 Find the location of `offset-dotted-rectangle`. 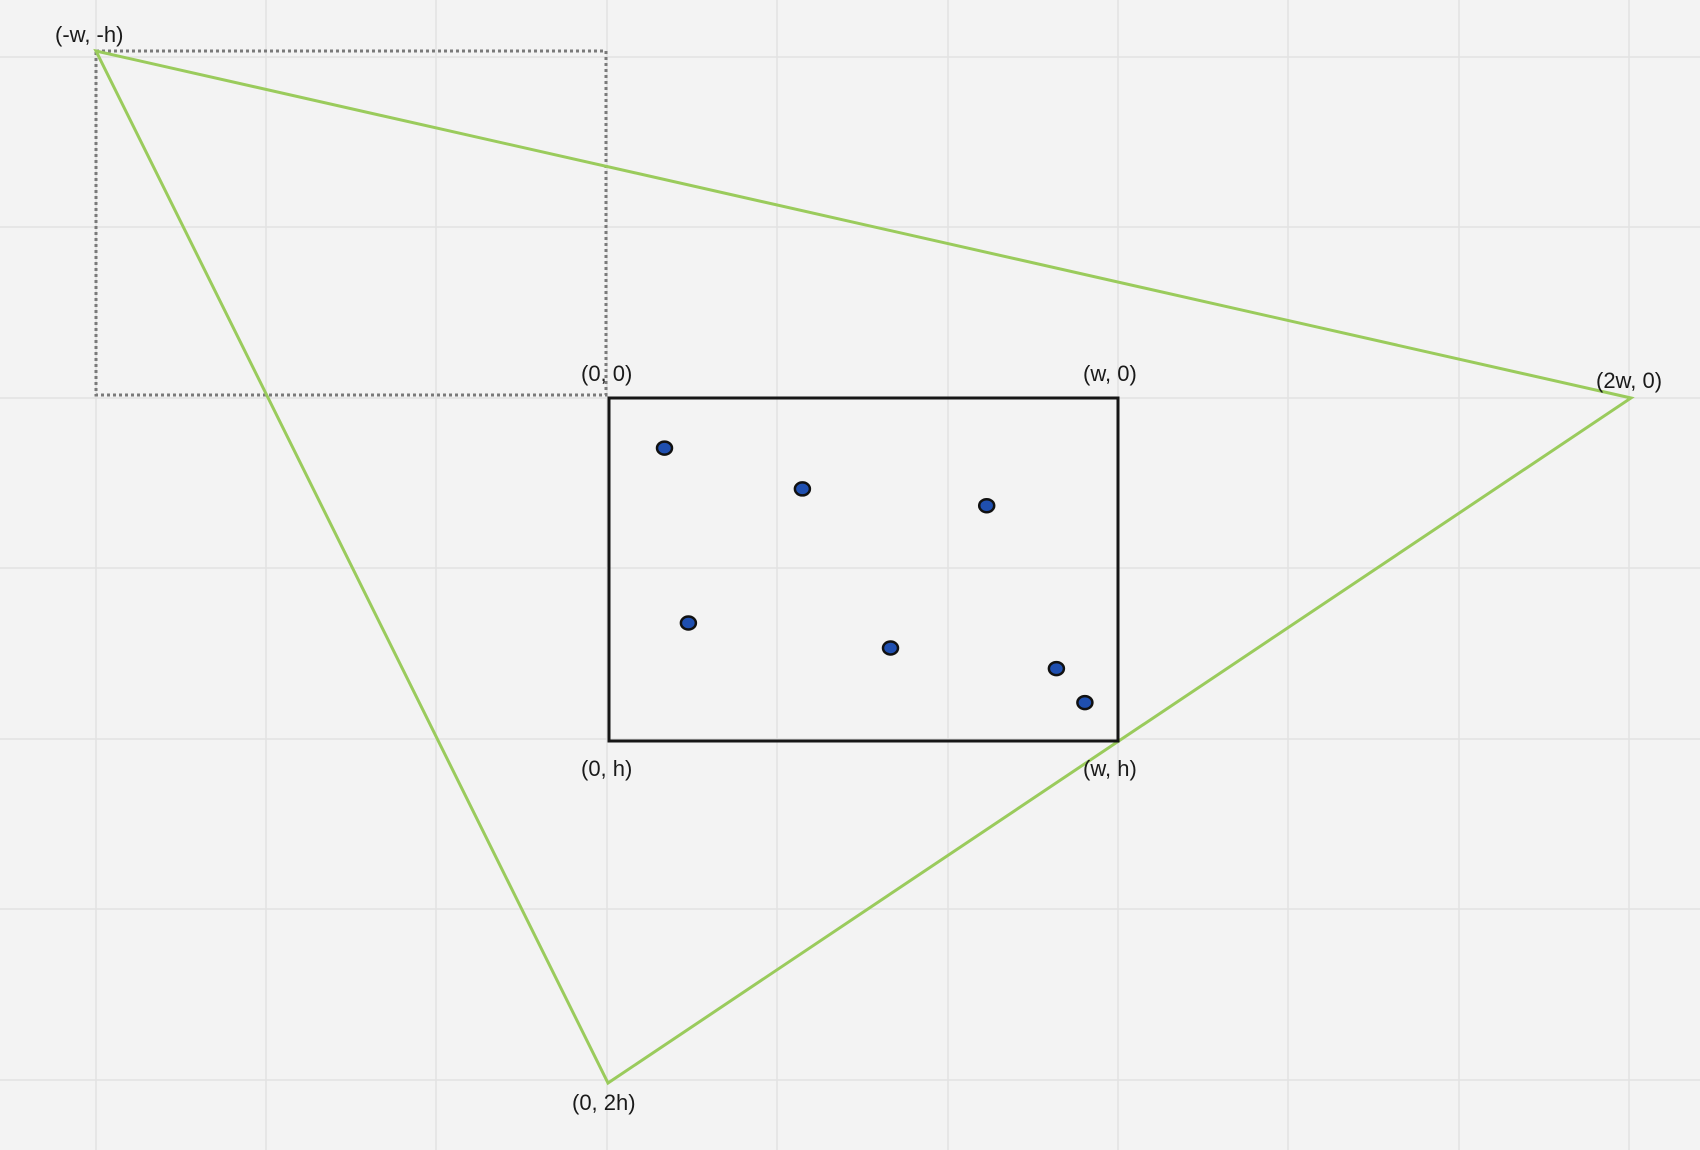

offset-dotted-rectangle is located at coordinates (351, 223).